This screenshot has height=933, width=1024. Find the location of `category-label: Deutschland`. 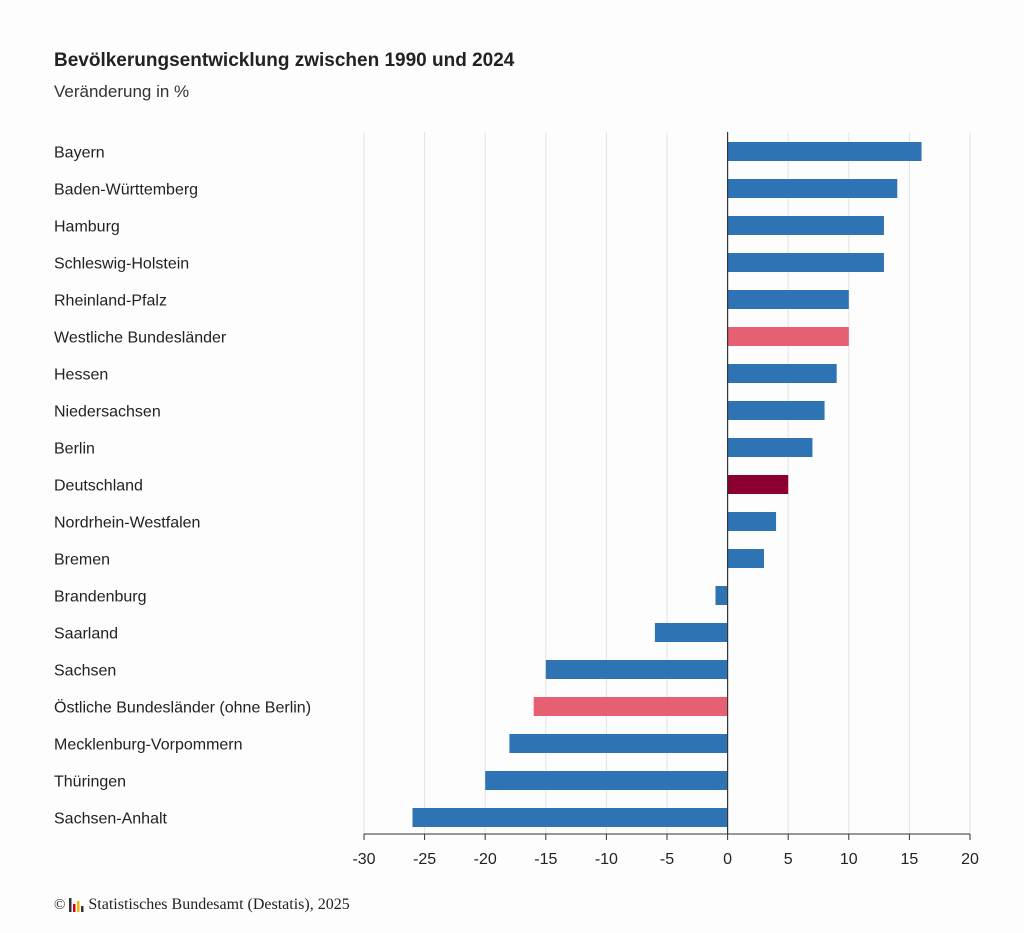

category-label: Deutschland is located at coordinates (98, 486).